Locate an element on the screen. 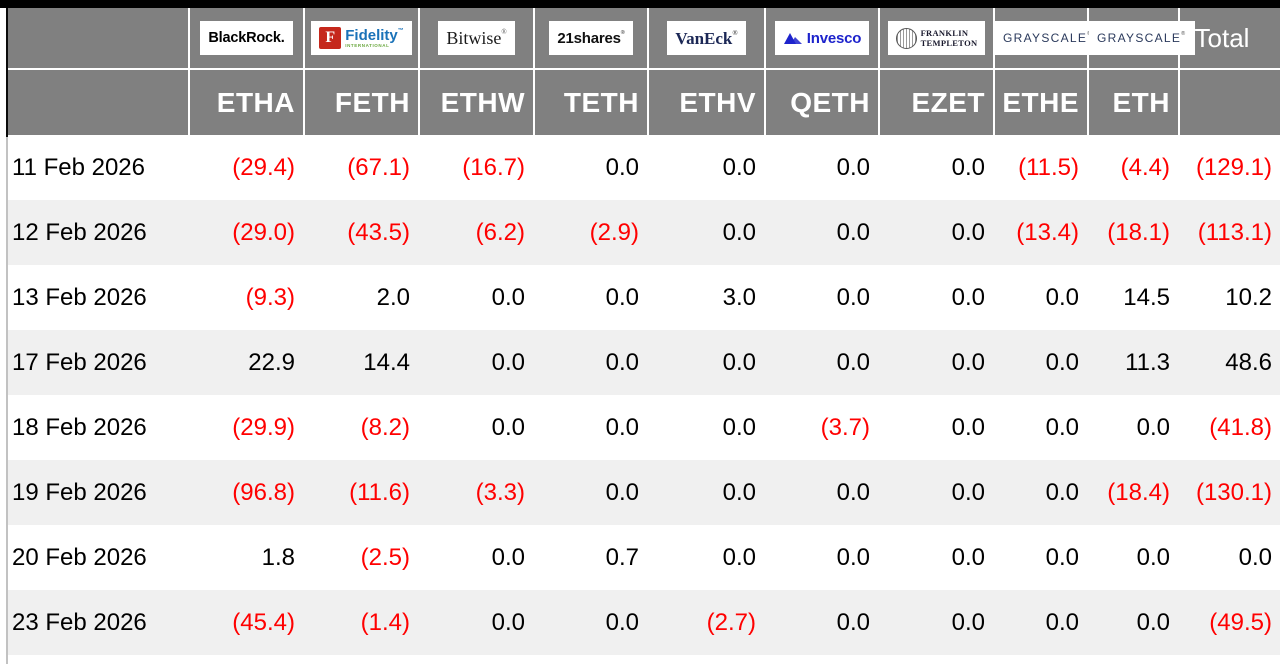 This screenshot has width=1280, height=664. issuer-cell-grayscale-ethe: GRAYSCALE® is located at coordinates (1047, 39).